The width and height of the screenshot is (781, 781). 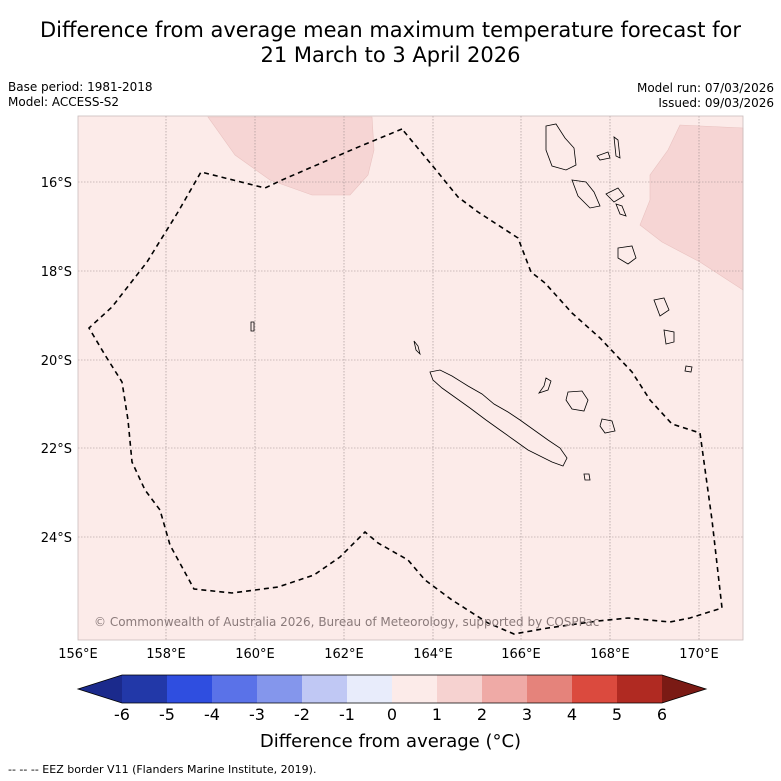 I want to click on colorbar-tick-label: 4, so click(x=572, y=714).